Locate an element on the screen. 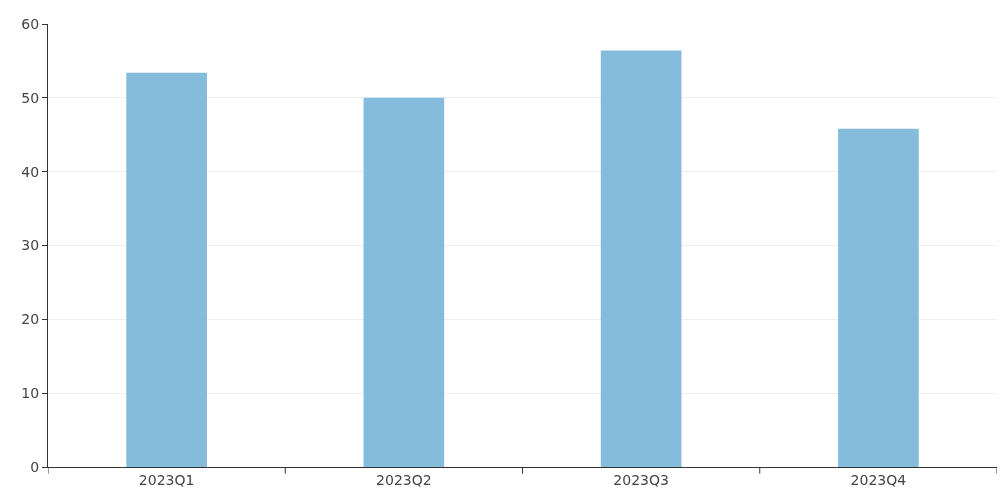 This screenshot has width=1006, height=498. y-tick-label: 20 is located at coordinates (30, 319).